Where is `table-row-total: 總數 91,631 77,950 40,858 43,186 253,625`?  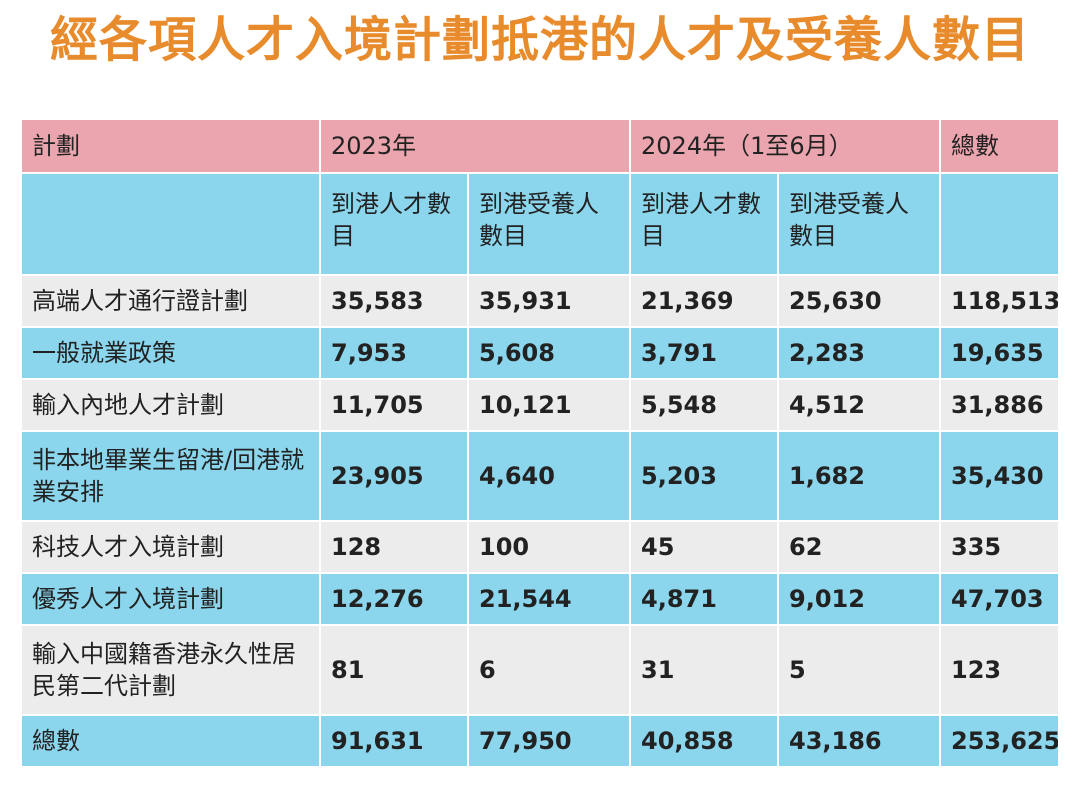 table-row-total: 總數 91,631 77,950 40,858 43,186 253,625 is located at coordinates (540, 741).